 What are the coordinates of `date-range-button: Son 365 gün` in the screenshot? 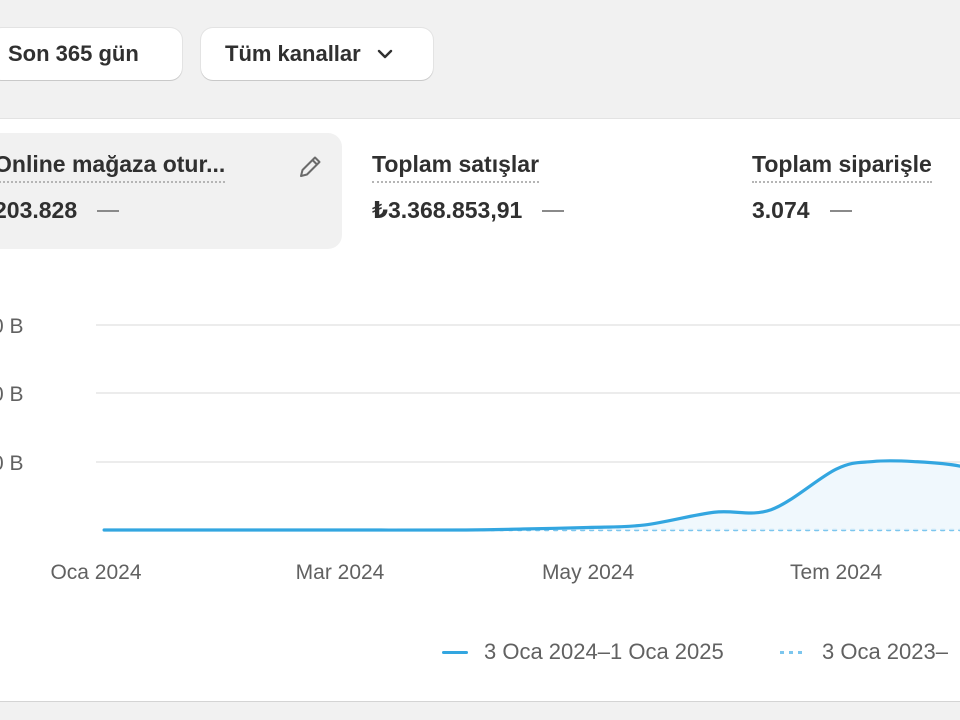 It's located at (91, 54).